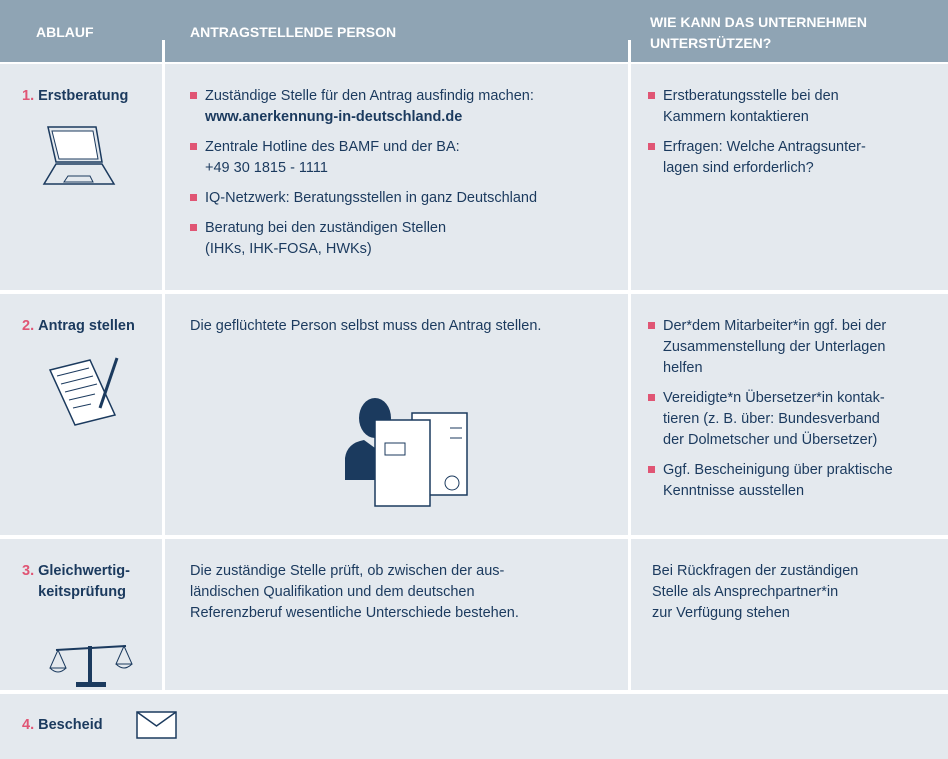 The width and height of the screenshot is (948, 759). What do you see at coordinates (758, 33) in the screenshot?
I see `header-cell: WIE KANN DAS UNTERNEHMEN UNTERSTÜTZEN?` at bounding box center [758, 33].